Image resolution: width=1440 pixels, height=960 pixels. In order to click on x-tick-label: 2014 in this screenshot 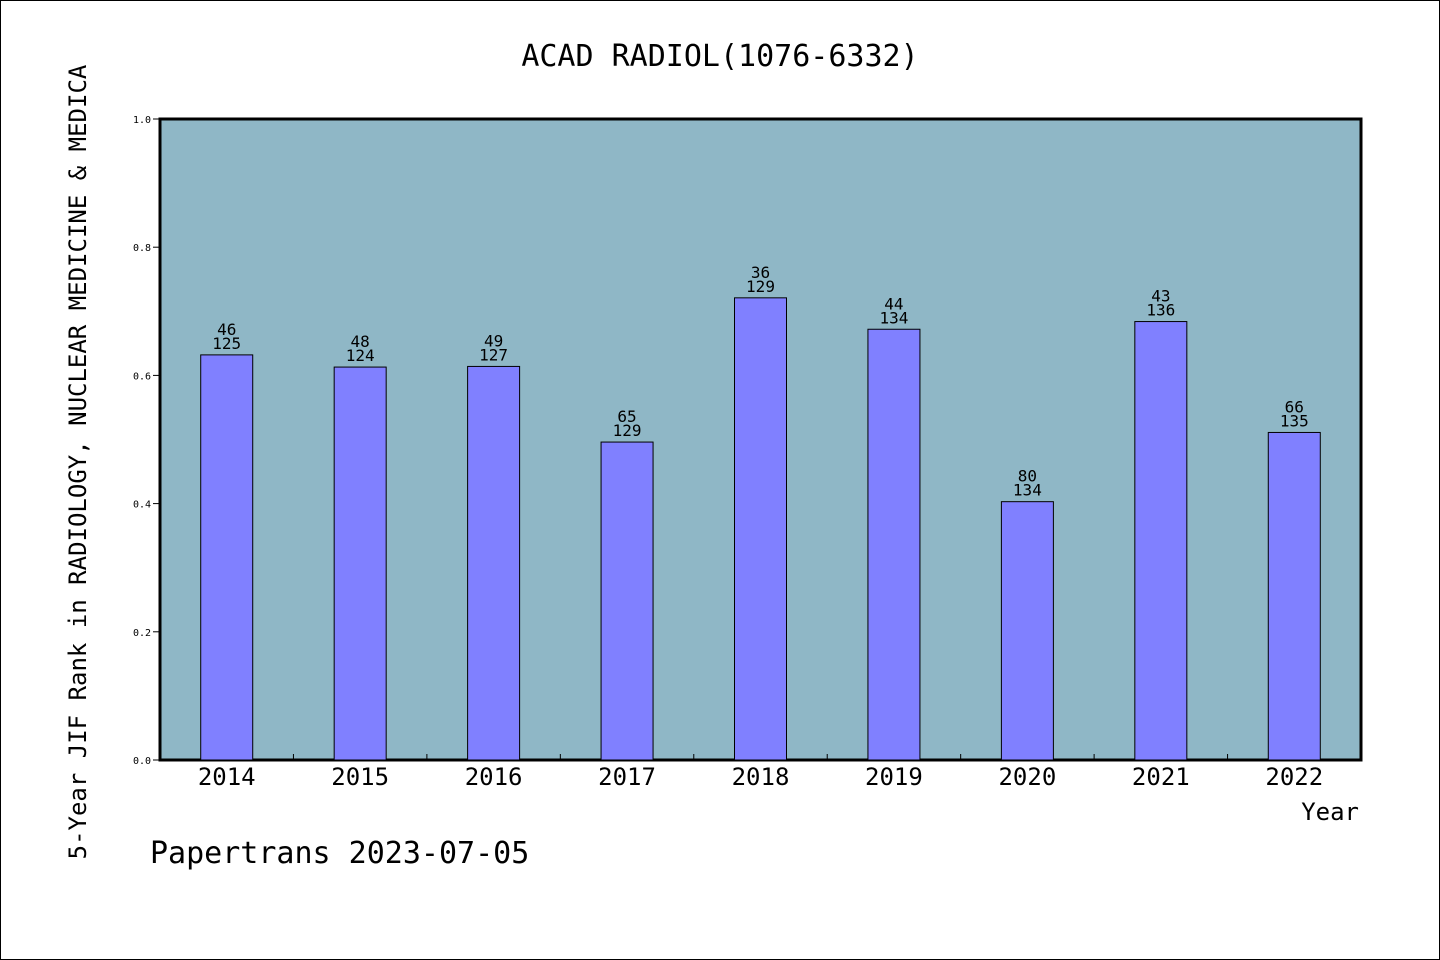, I will do `click(227, 777)`.